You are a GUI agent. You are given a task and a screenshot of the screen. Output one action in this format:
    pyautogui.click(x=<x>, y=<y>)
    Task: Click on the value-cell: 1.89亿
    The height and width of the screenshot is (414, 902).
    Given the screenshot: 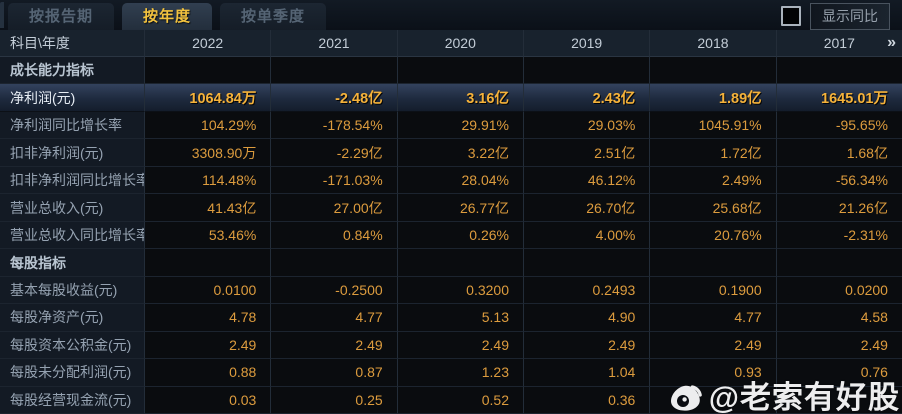 What is the action you would take?
    pyautogui.click(x=713, y=98)
    